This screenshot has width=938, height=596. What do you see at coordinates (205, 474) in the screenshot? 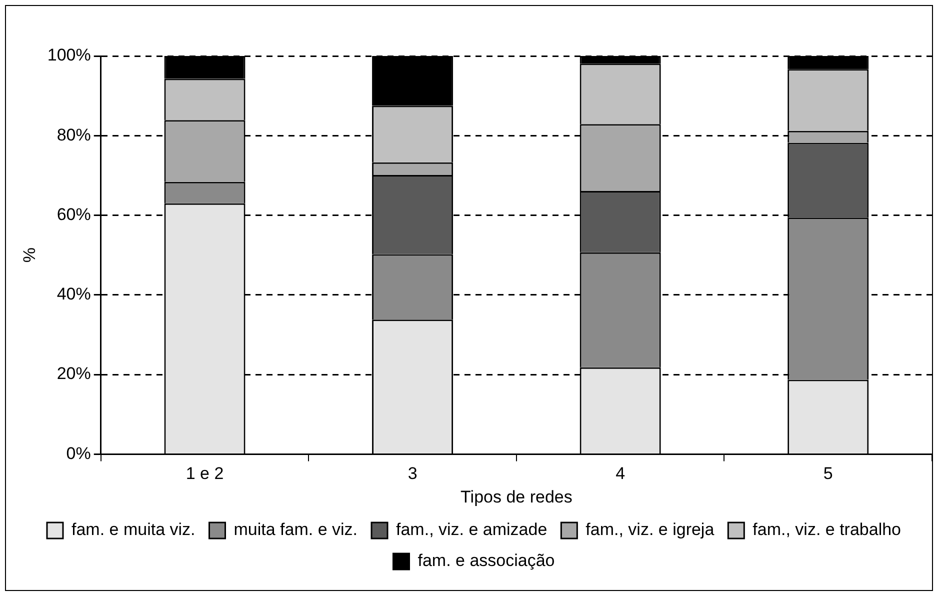
I see `x-tick-label: 1 e 2` at bounding box center [205, 474].